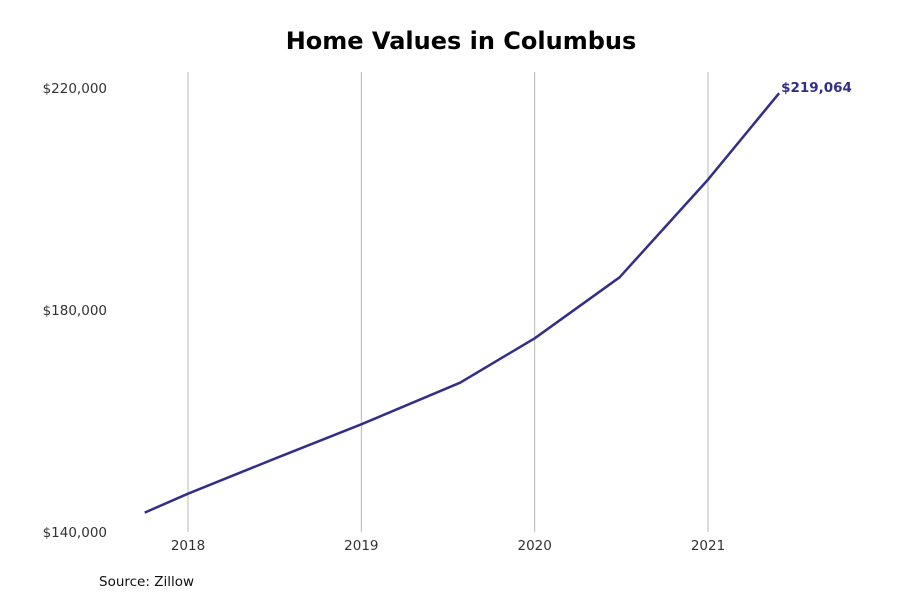  I want to click on end-value-label: $219,064, so click(816, 88).